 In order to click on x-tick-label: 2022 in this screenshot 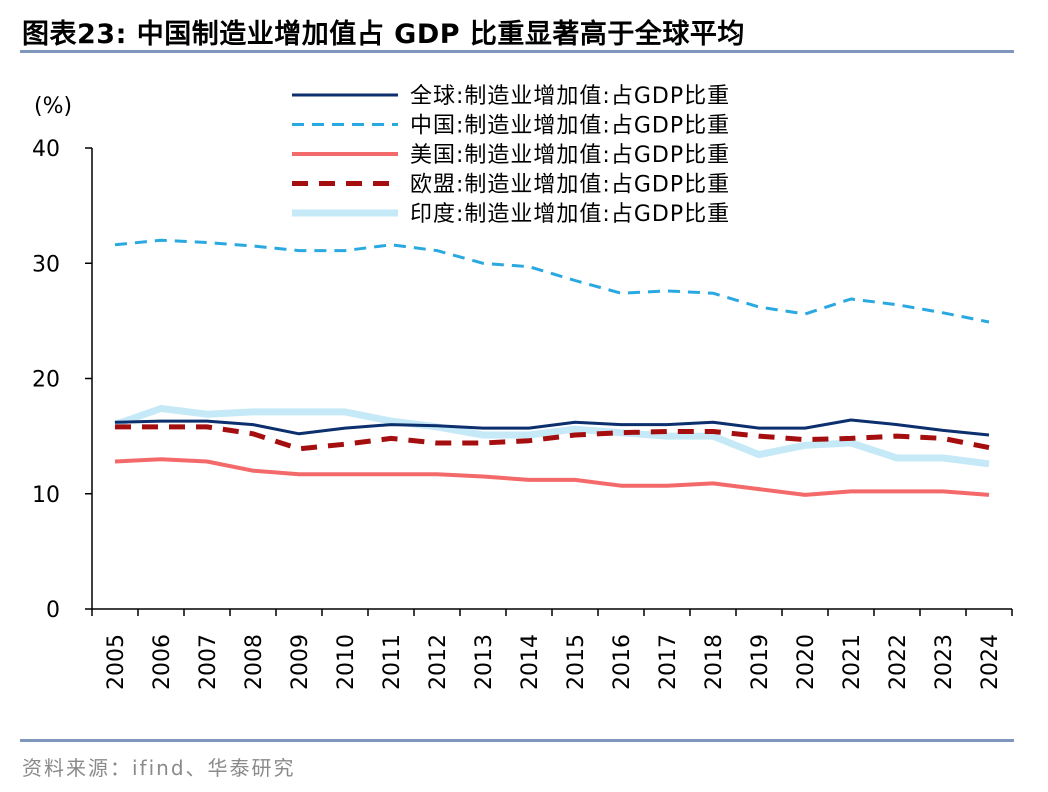, I will do `click(898, 662)`.